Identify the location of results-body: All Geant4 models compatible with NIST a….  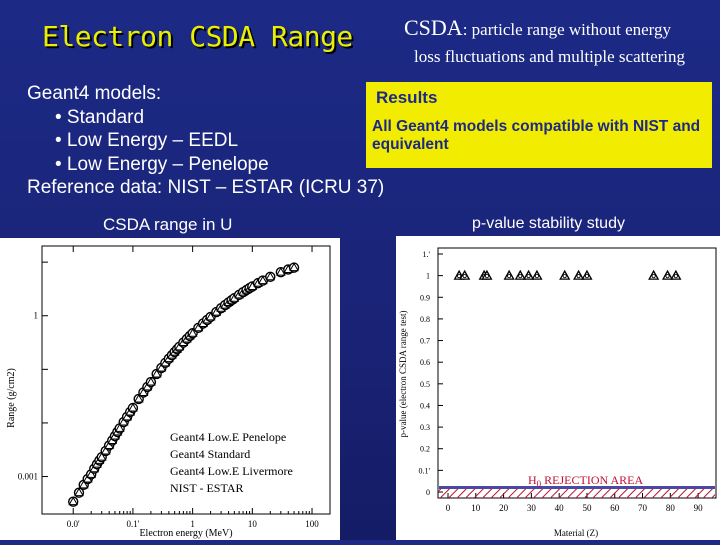
(536, 135).